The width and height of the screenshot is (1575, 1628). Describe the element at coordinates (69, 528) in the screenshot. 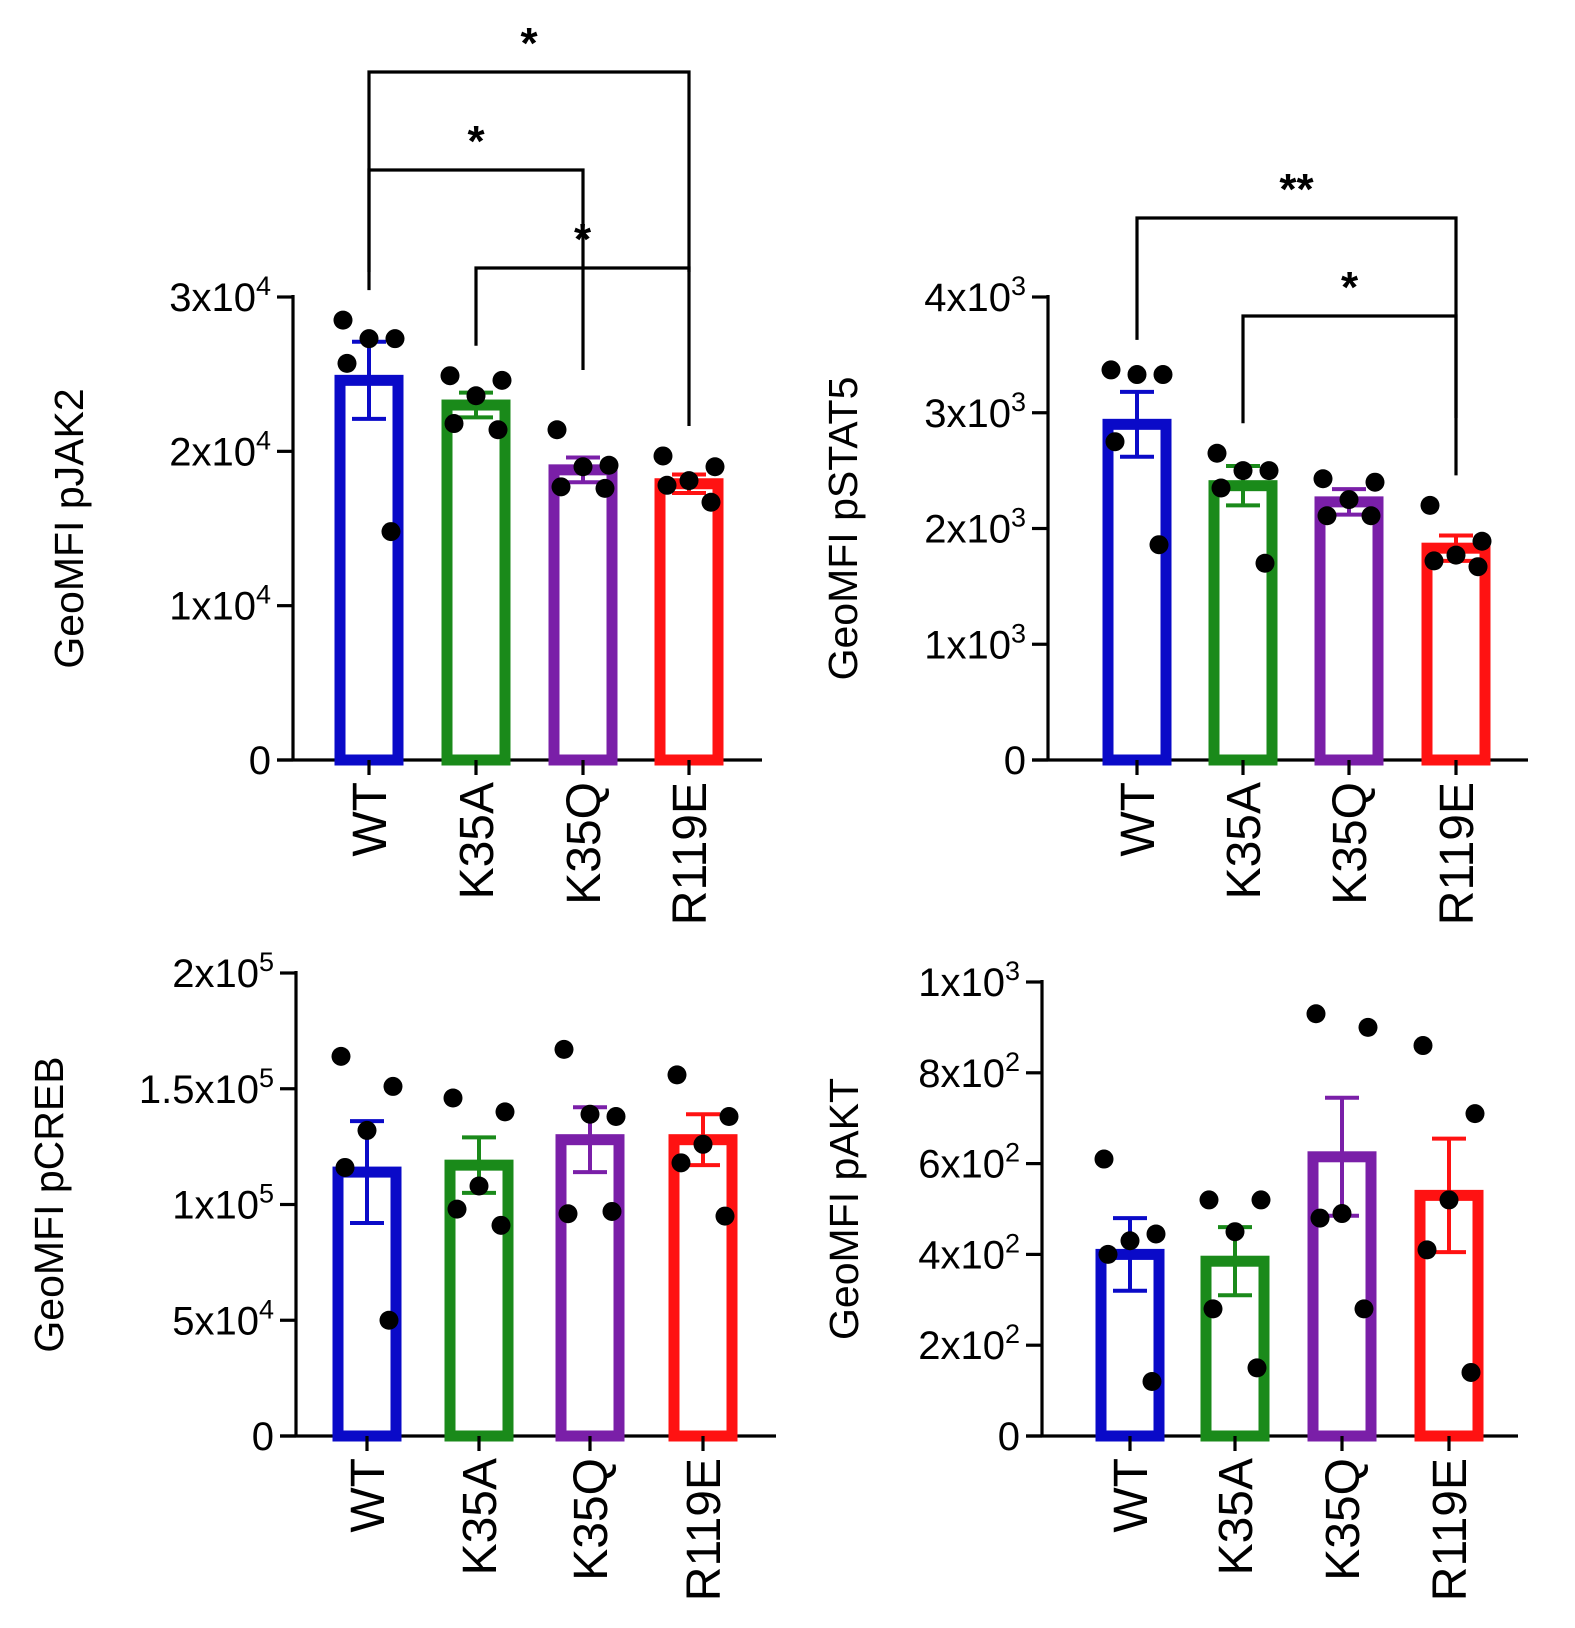

I see `y-axis-label: GeoMFI pJAK2` at that location.